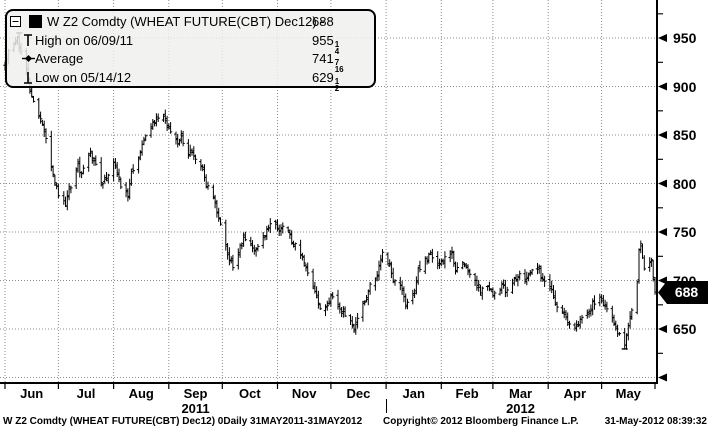 The height and width of the screenshot is (431, 709). I want to click on footer-copyright: Copyright© 2012 Bloomberg Finance L.P., so click(481, 421).